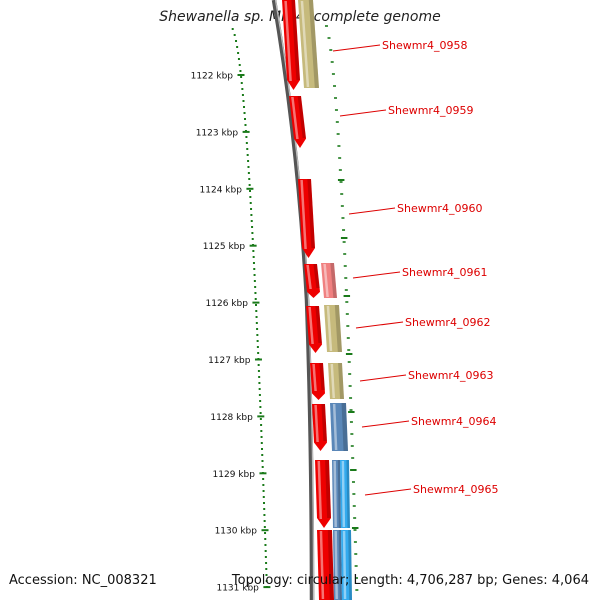 The height and width of the screenshot is (600, 600). What do you see at coordinates (343, 494) in the screenshot?
I see `gene-0965b-shine` at bounding box center [343, 494].